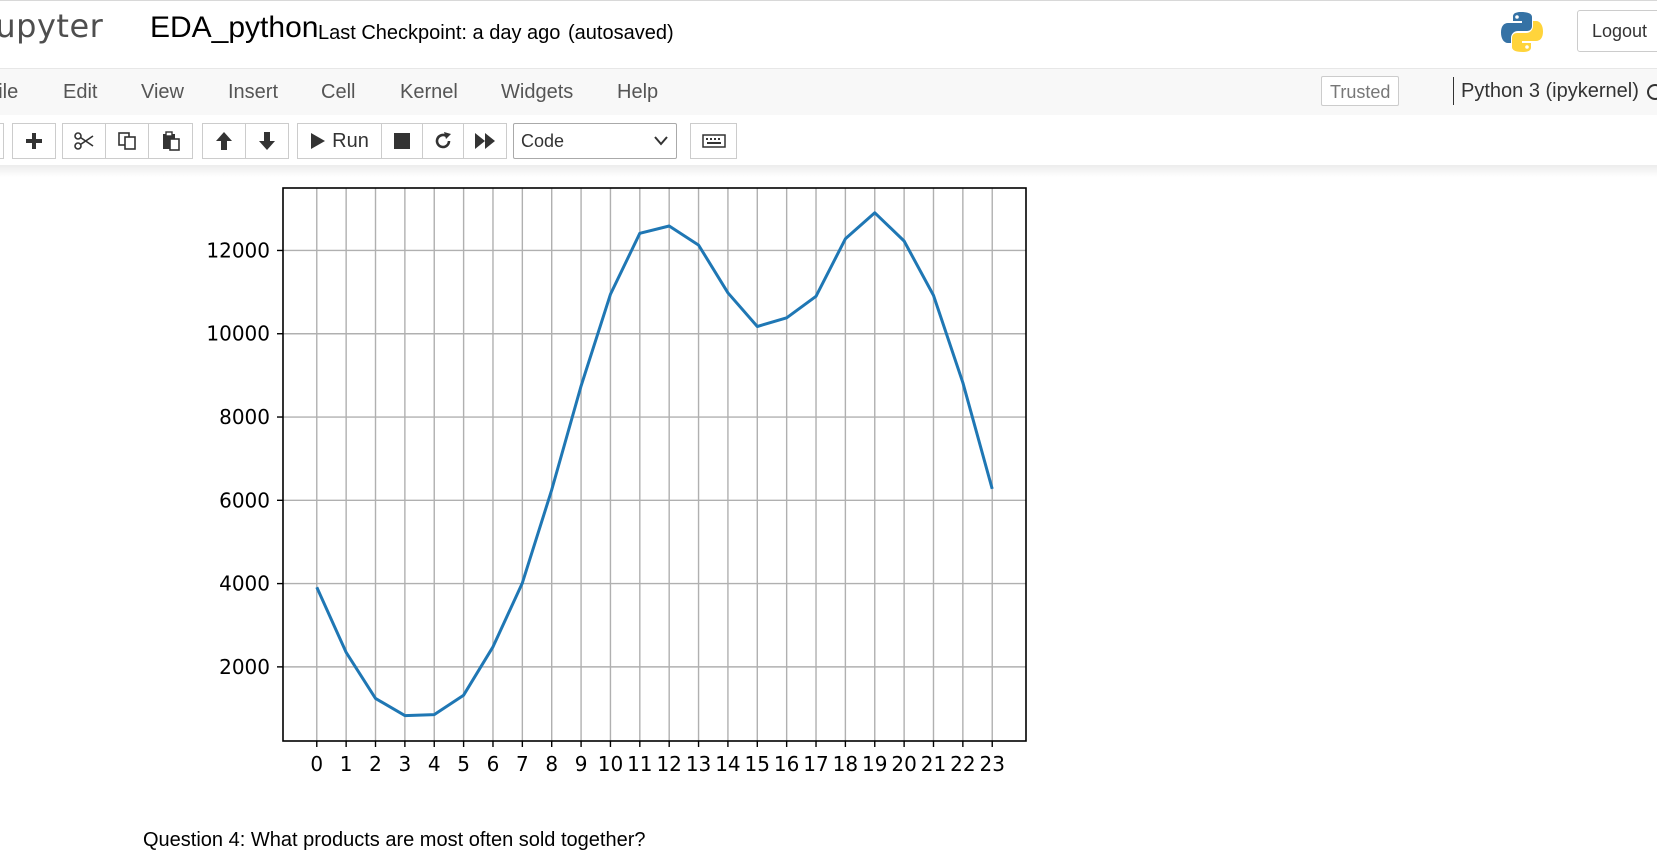 Image resolution: width=1657 pixels, height=852 pixels. I want to click on move-up-button, so click(224, 141).